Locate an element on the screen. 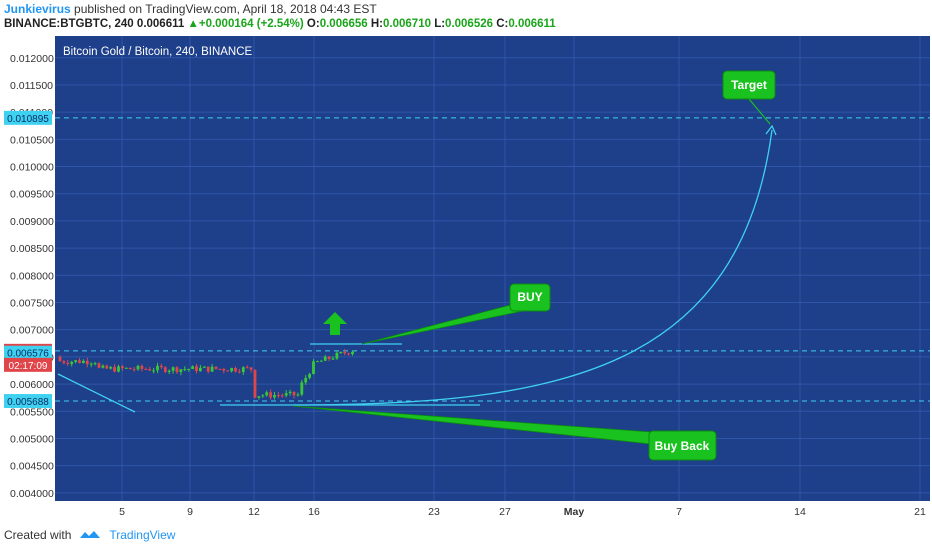  y-tick-label: 0.010500 is located at coordinates (32, 140).